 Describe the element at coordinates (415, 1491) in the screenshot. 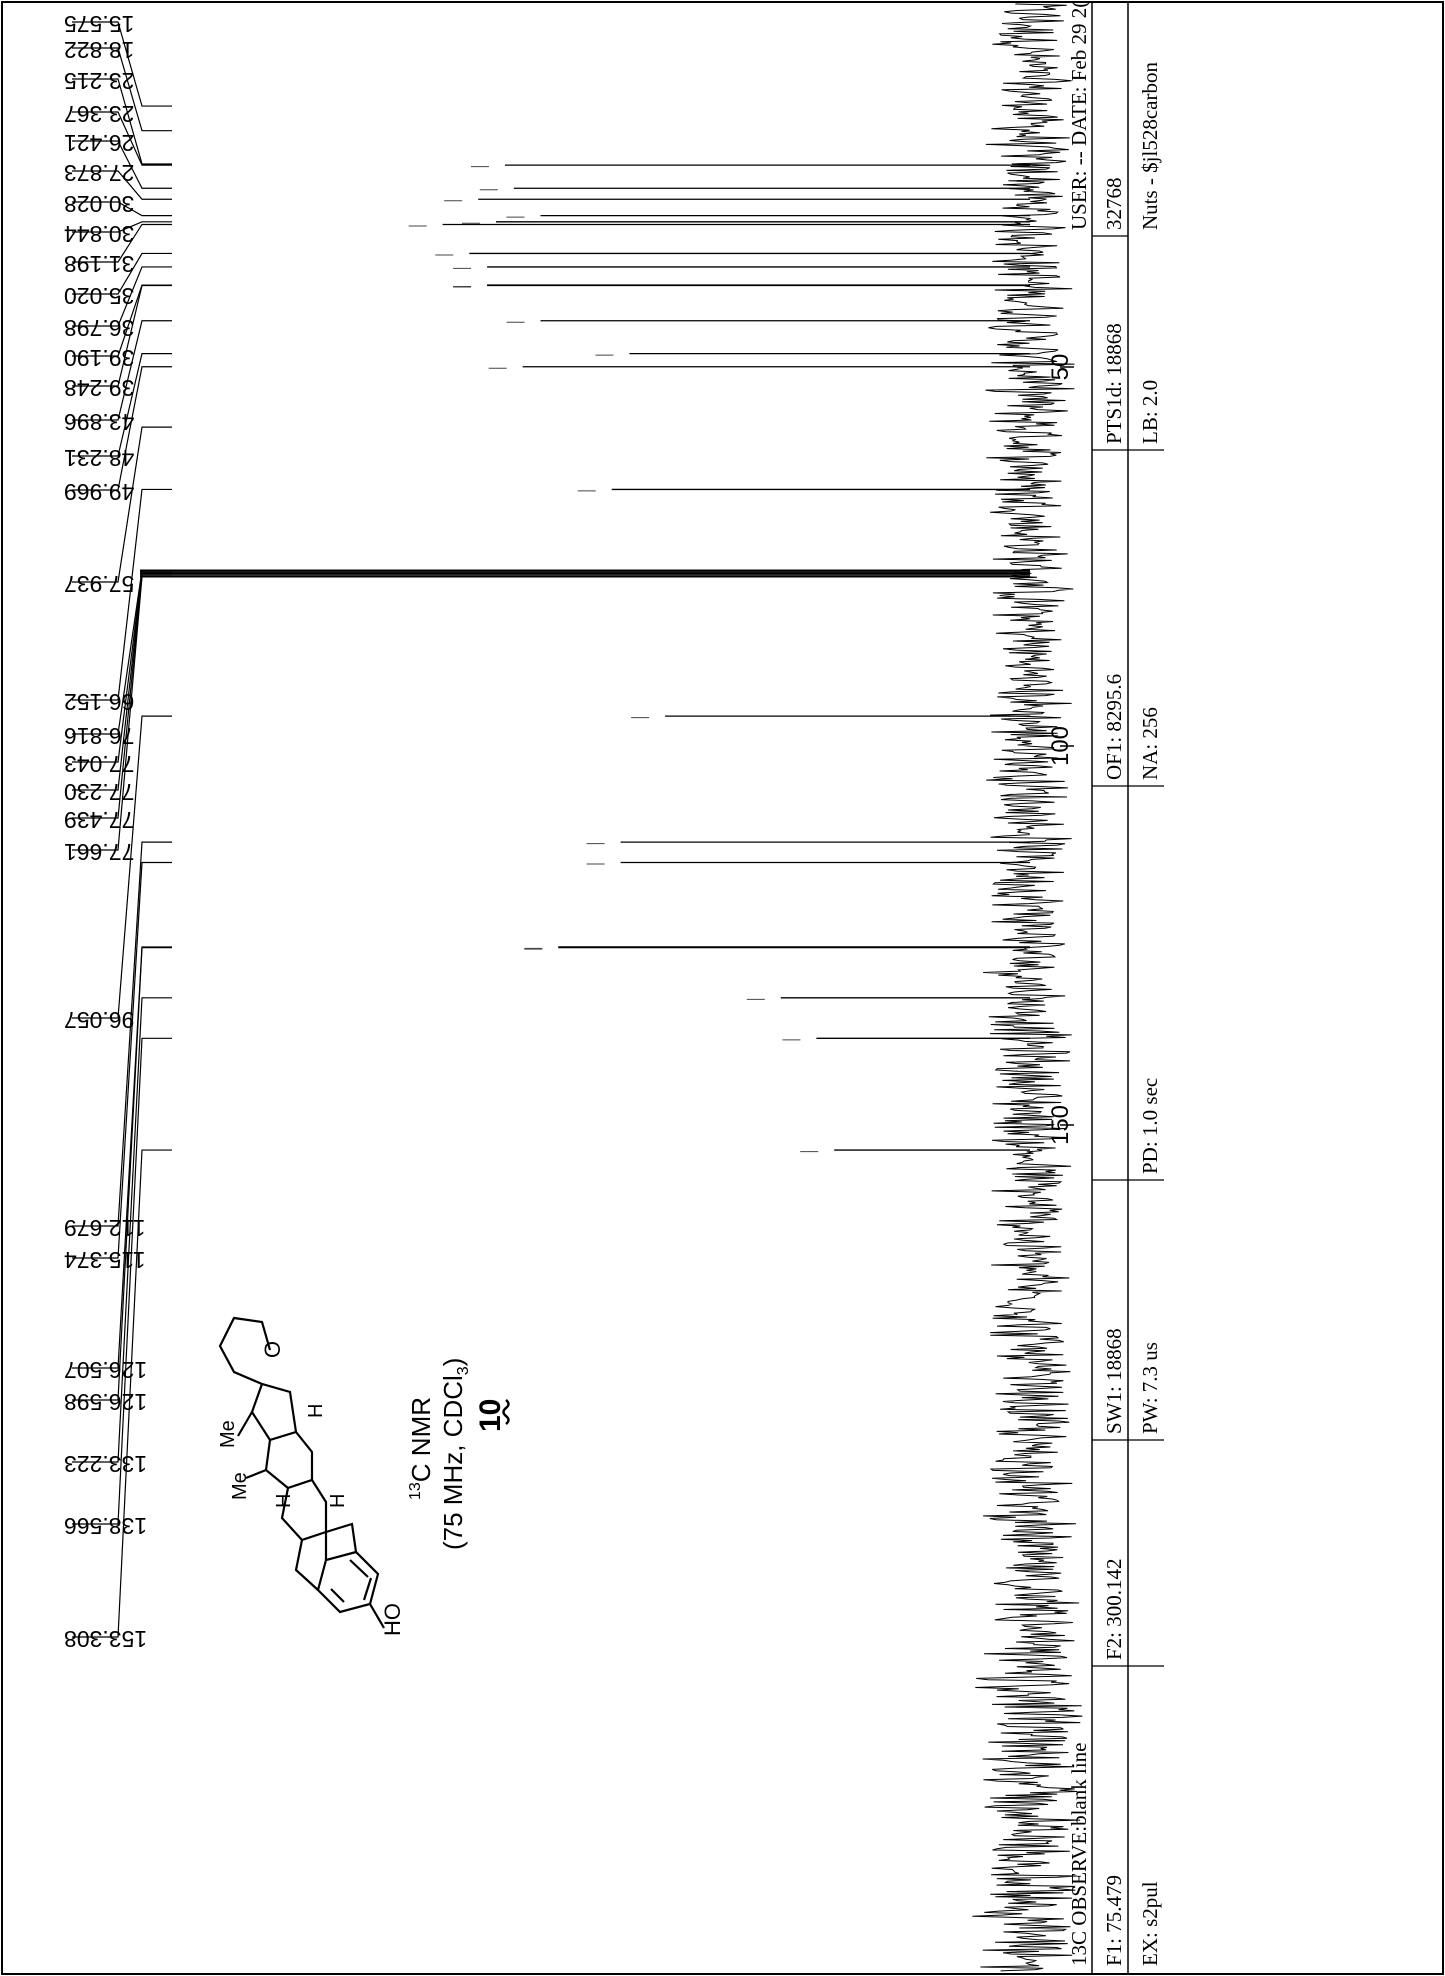

I see `nmr-isotope: 13` at that location.